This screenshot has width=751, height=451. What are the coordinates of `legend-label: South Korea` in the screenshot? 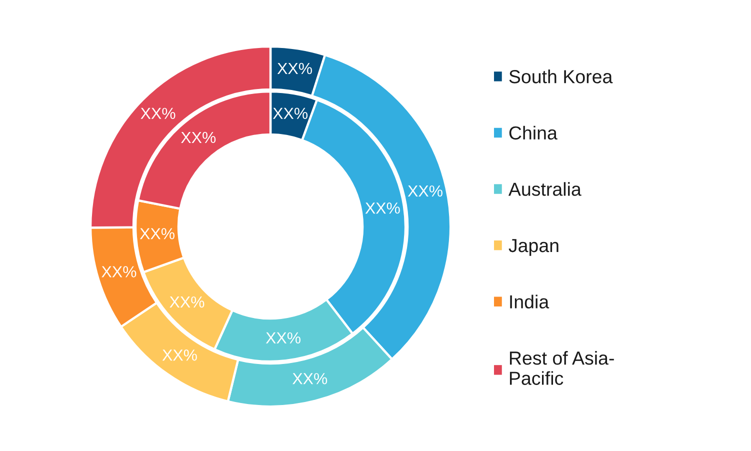 It's located at (561, 77).